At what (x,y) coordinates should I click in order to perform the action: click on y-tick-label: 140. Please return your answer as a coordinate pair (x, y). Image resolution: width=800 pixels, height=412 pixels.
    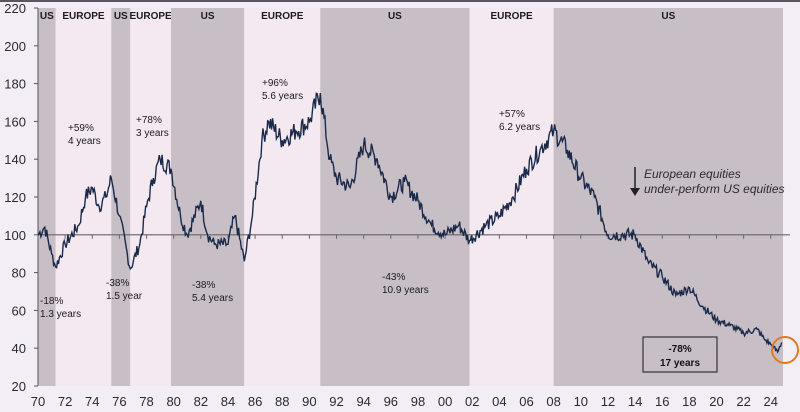
    Looking at the image, I should click on (15, 159).